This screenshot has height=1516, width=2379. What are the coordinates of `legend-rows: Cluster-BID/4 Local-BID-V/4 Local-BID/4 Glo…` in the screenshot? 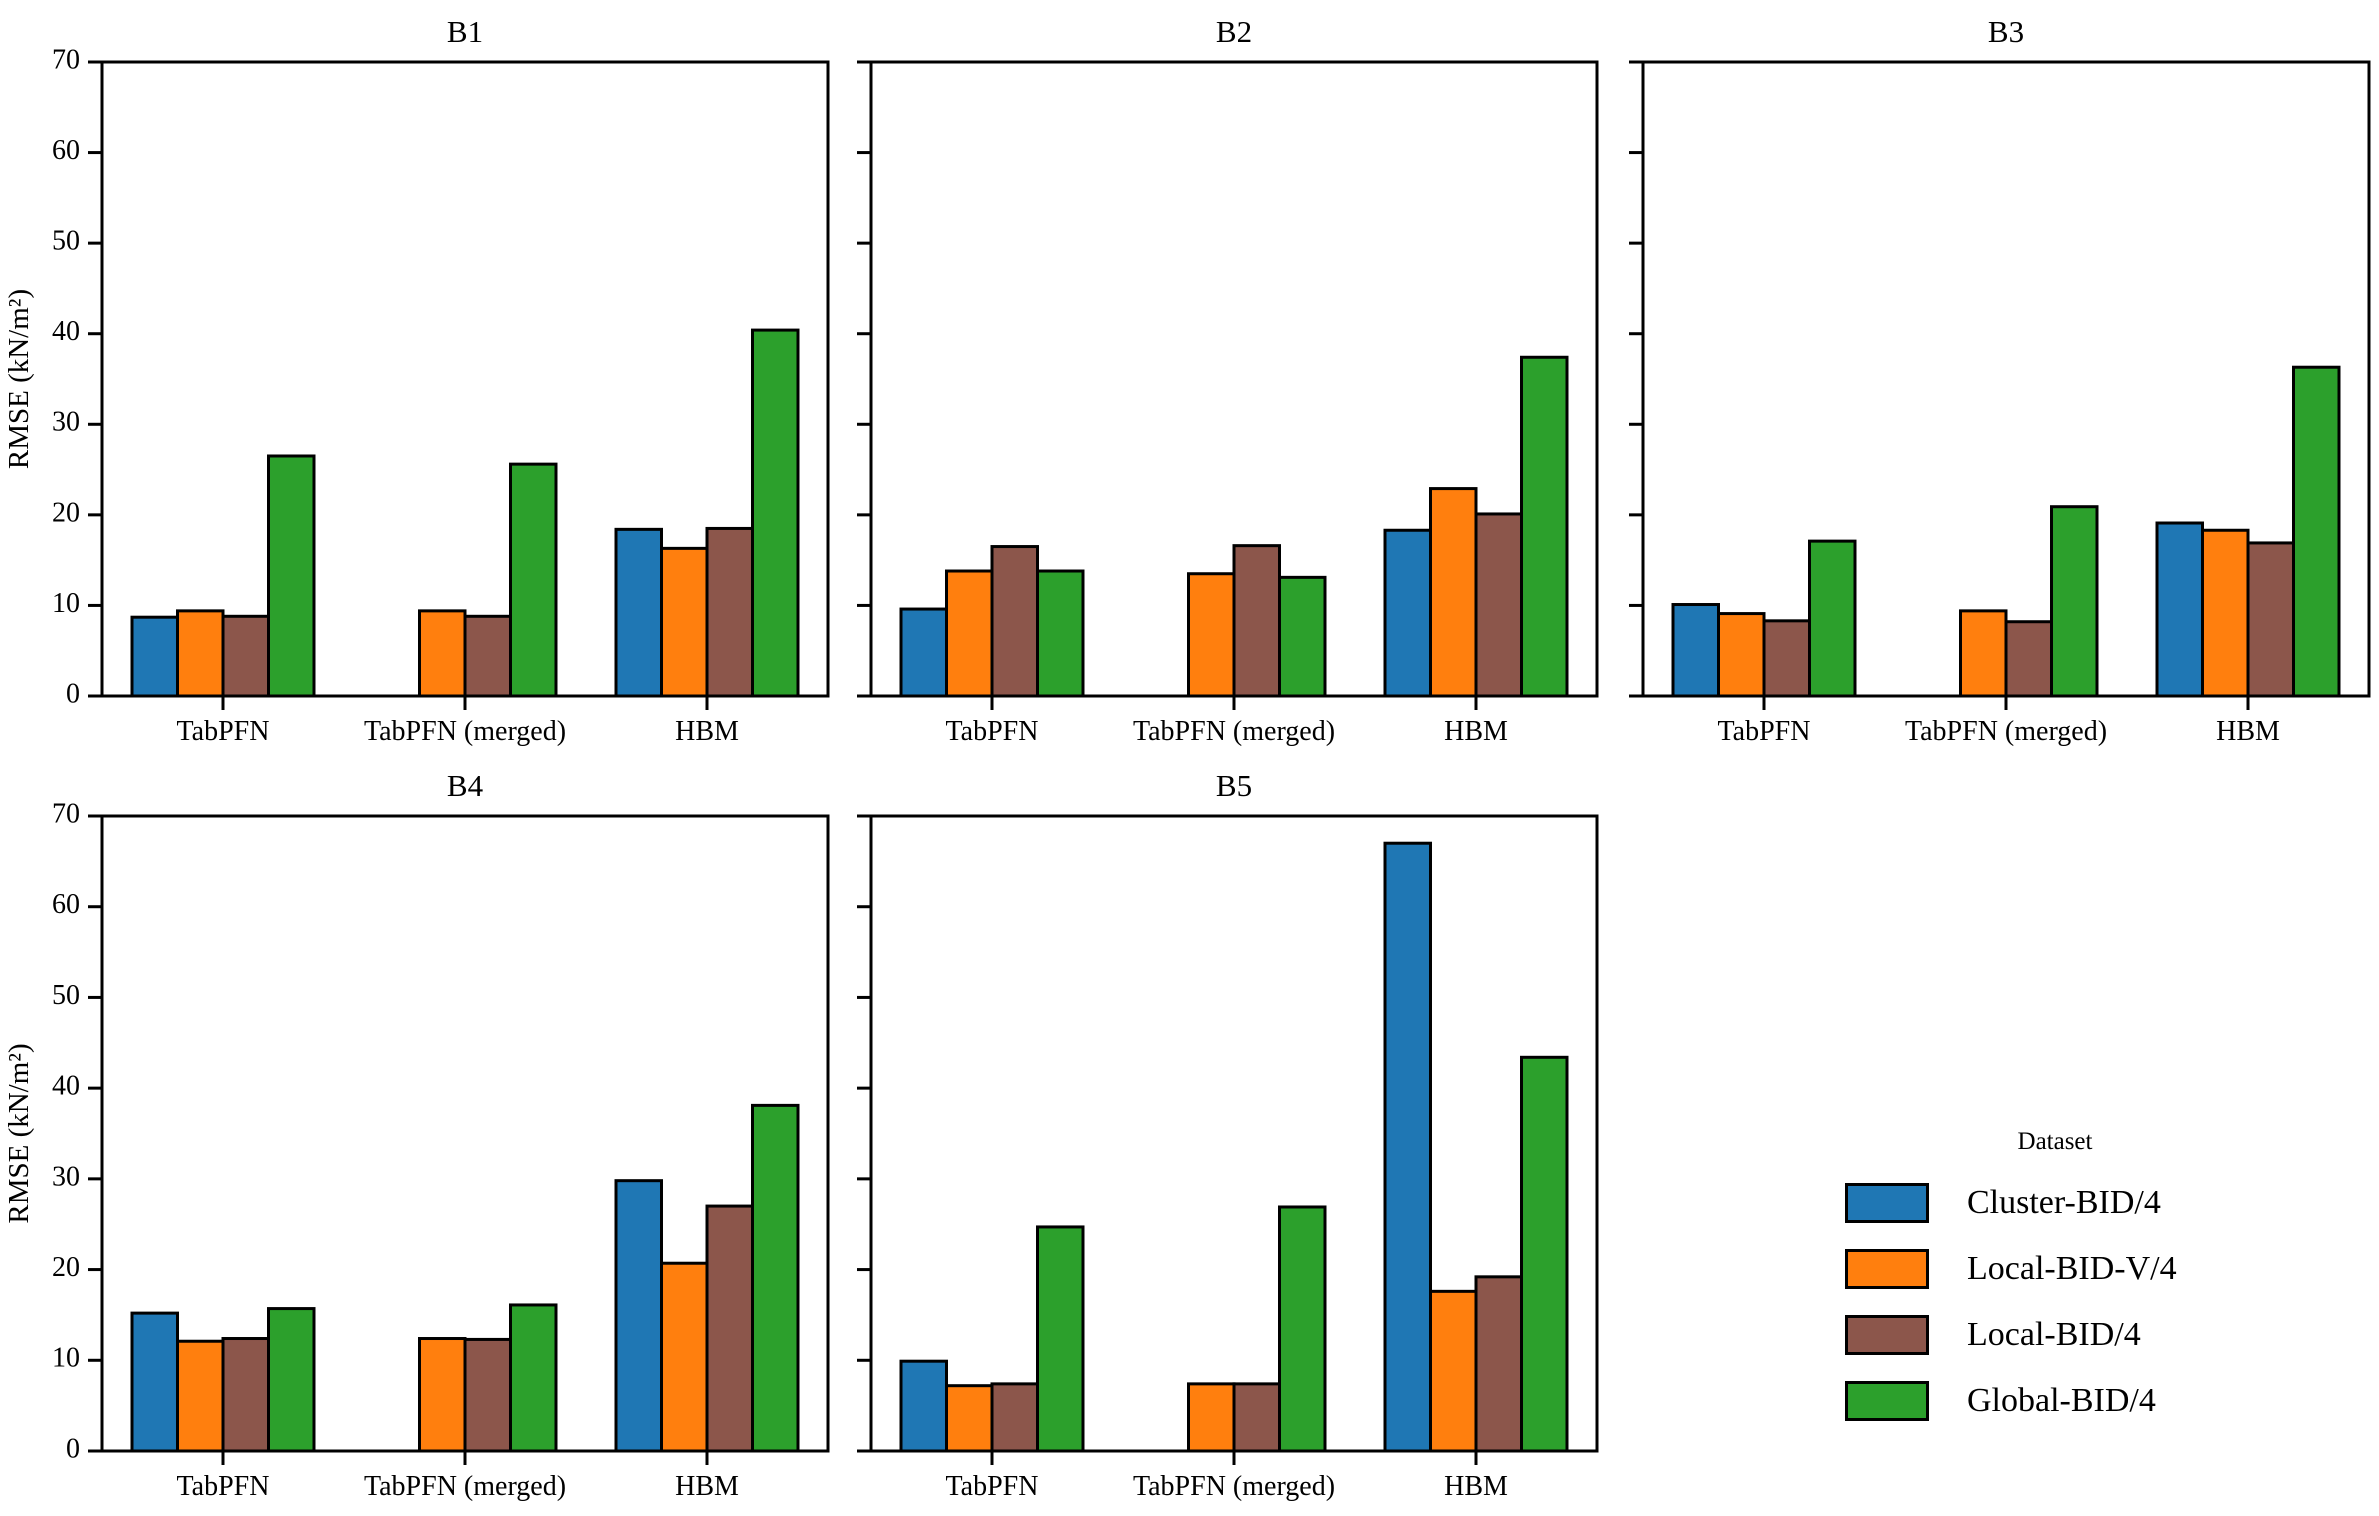 It's located at (2080, 1302).